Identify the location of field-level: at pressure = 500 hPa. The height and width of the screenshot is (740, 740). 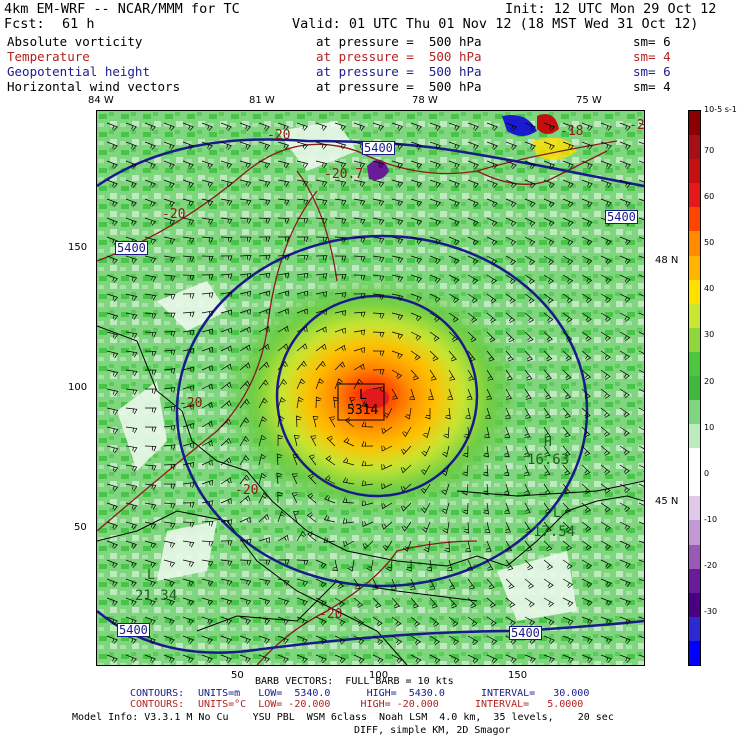
(399, 41).